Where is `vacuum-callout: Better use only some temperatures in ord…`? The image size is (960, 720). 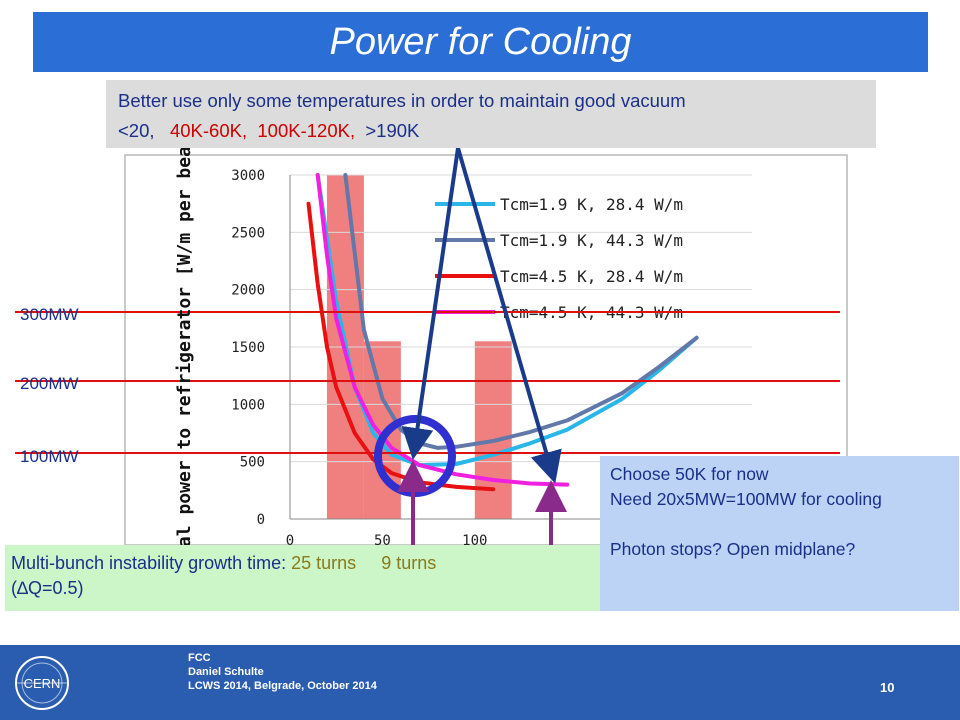
vacuum-callout: Better use only some temperatures in ord… is located at coordinates (491, 114).